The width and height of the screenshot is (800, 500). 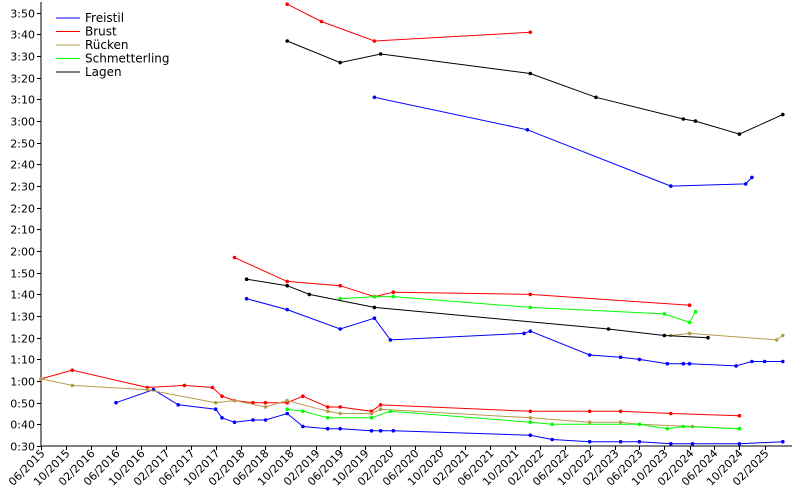 What do you see at coordinates (22, 209) in the screenshot?
I see `y-tick-label: 2:20` at bounding box center [22, 209].